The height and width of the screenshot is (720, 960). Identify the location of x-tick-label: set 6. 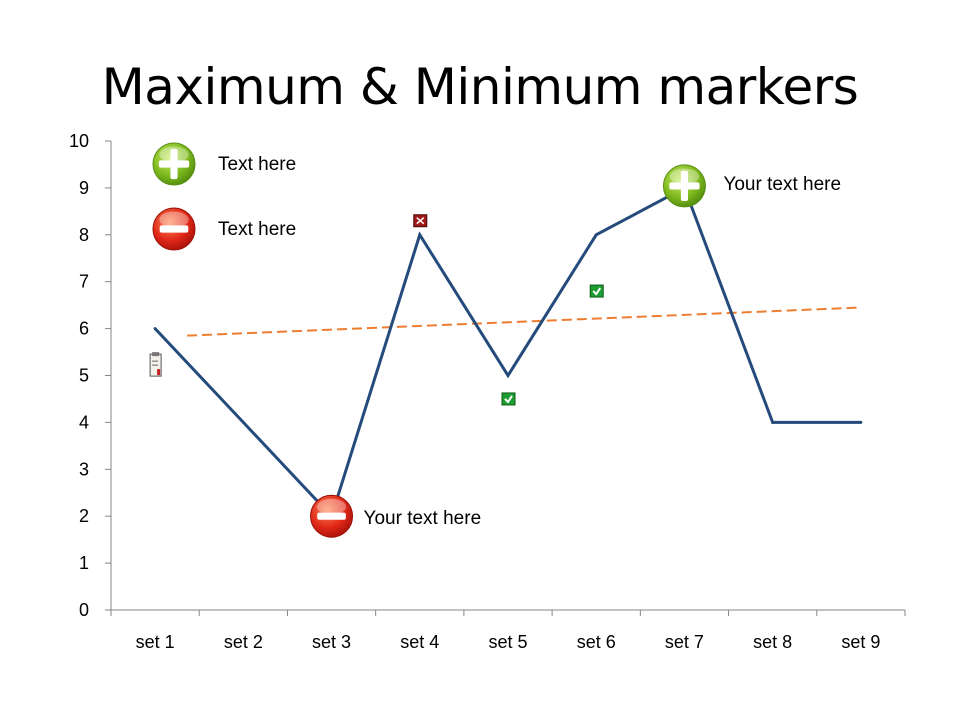
(596, 642).